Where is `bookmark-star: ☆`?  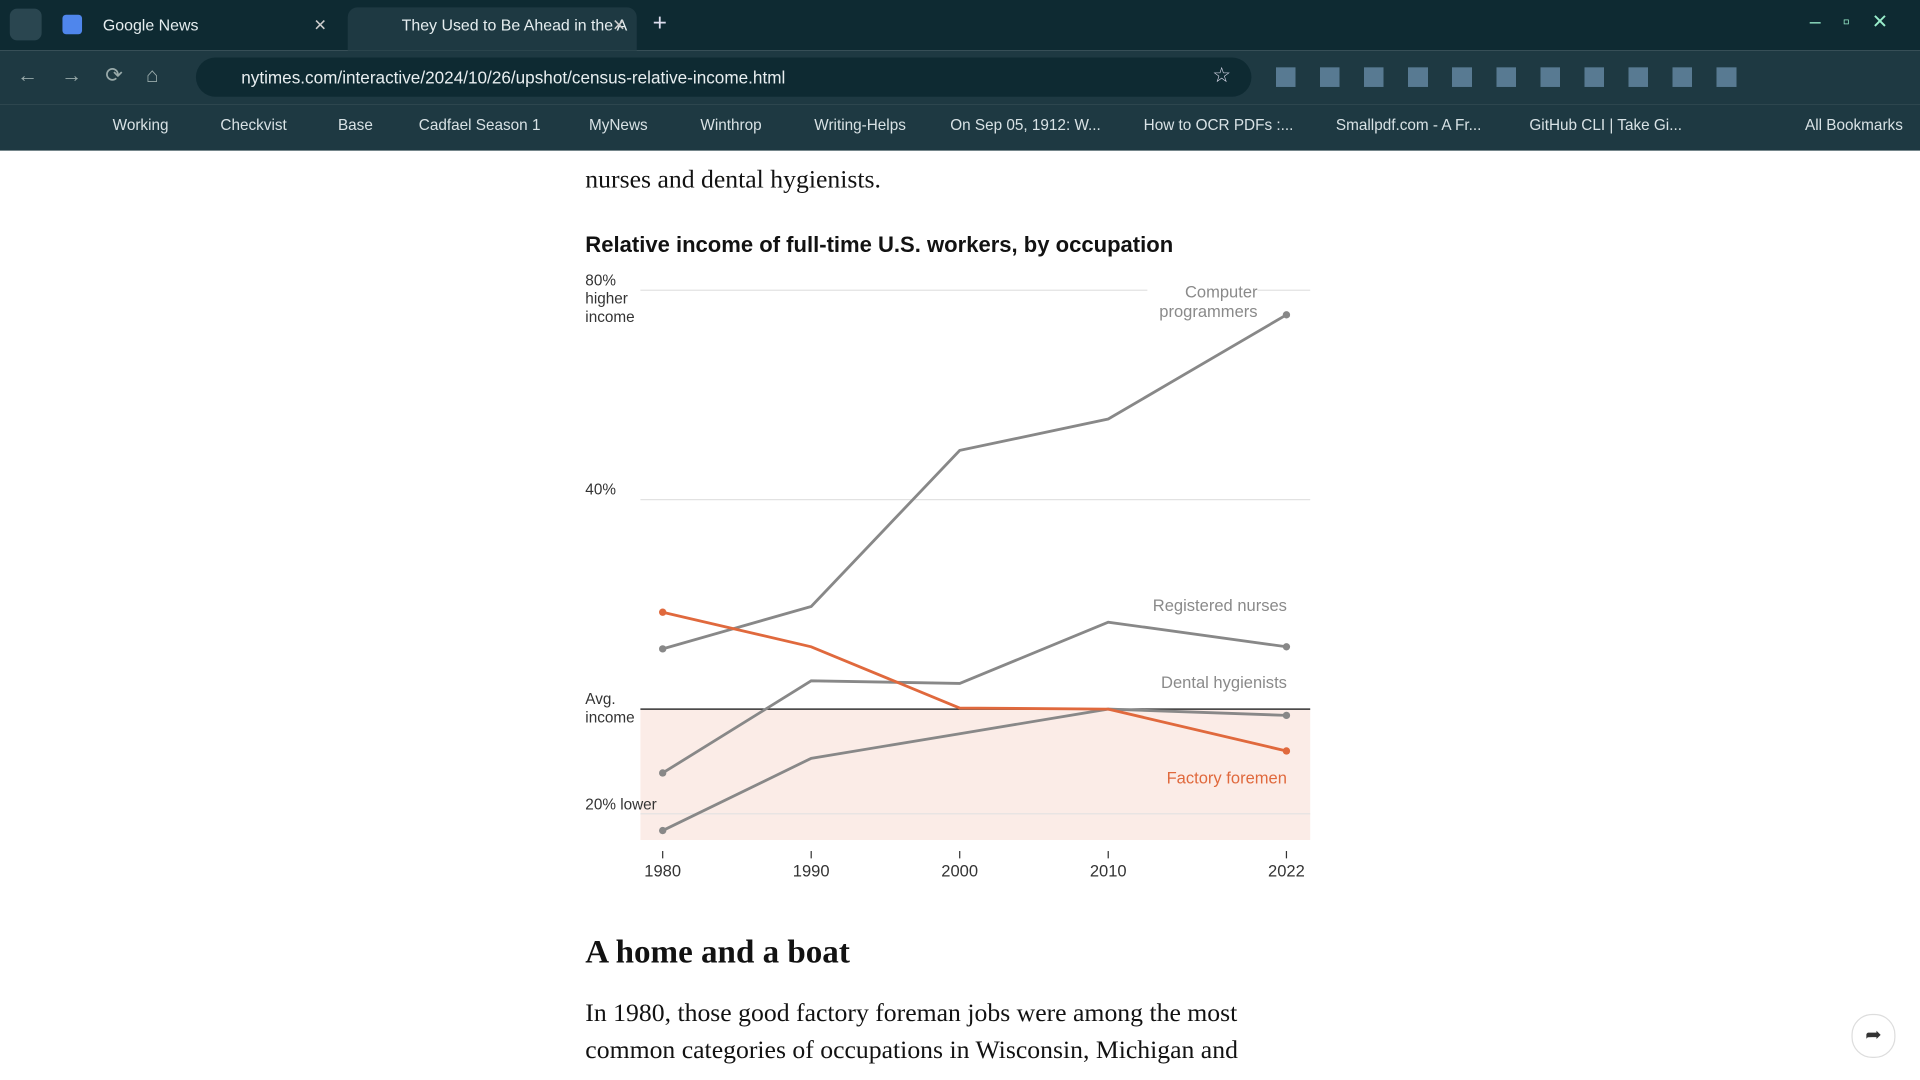
bookmark-star: ☆ is located at coordinates (1221, 75).